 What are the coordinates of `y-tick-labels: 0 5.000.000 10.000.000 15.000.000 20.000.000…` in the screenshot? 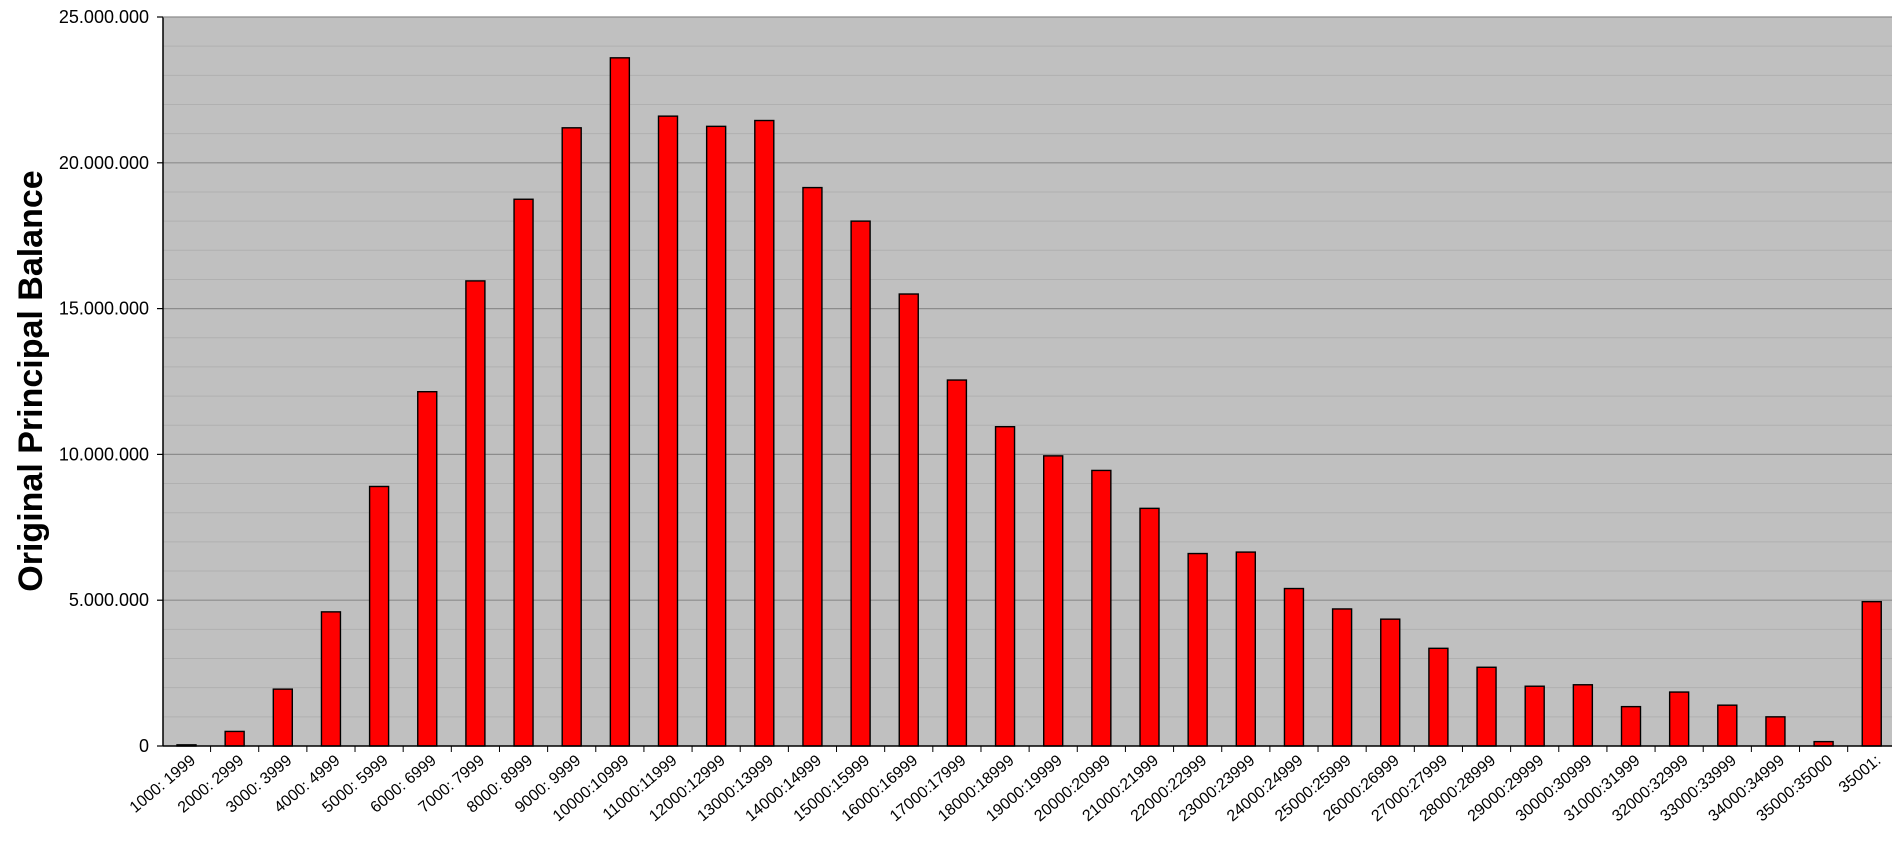 It's located at (104, 381).